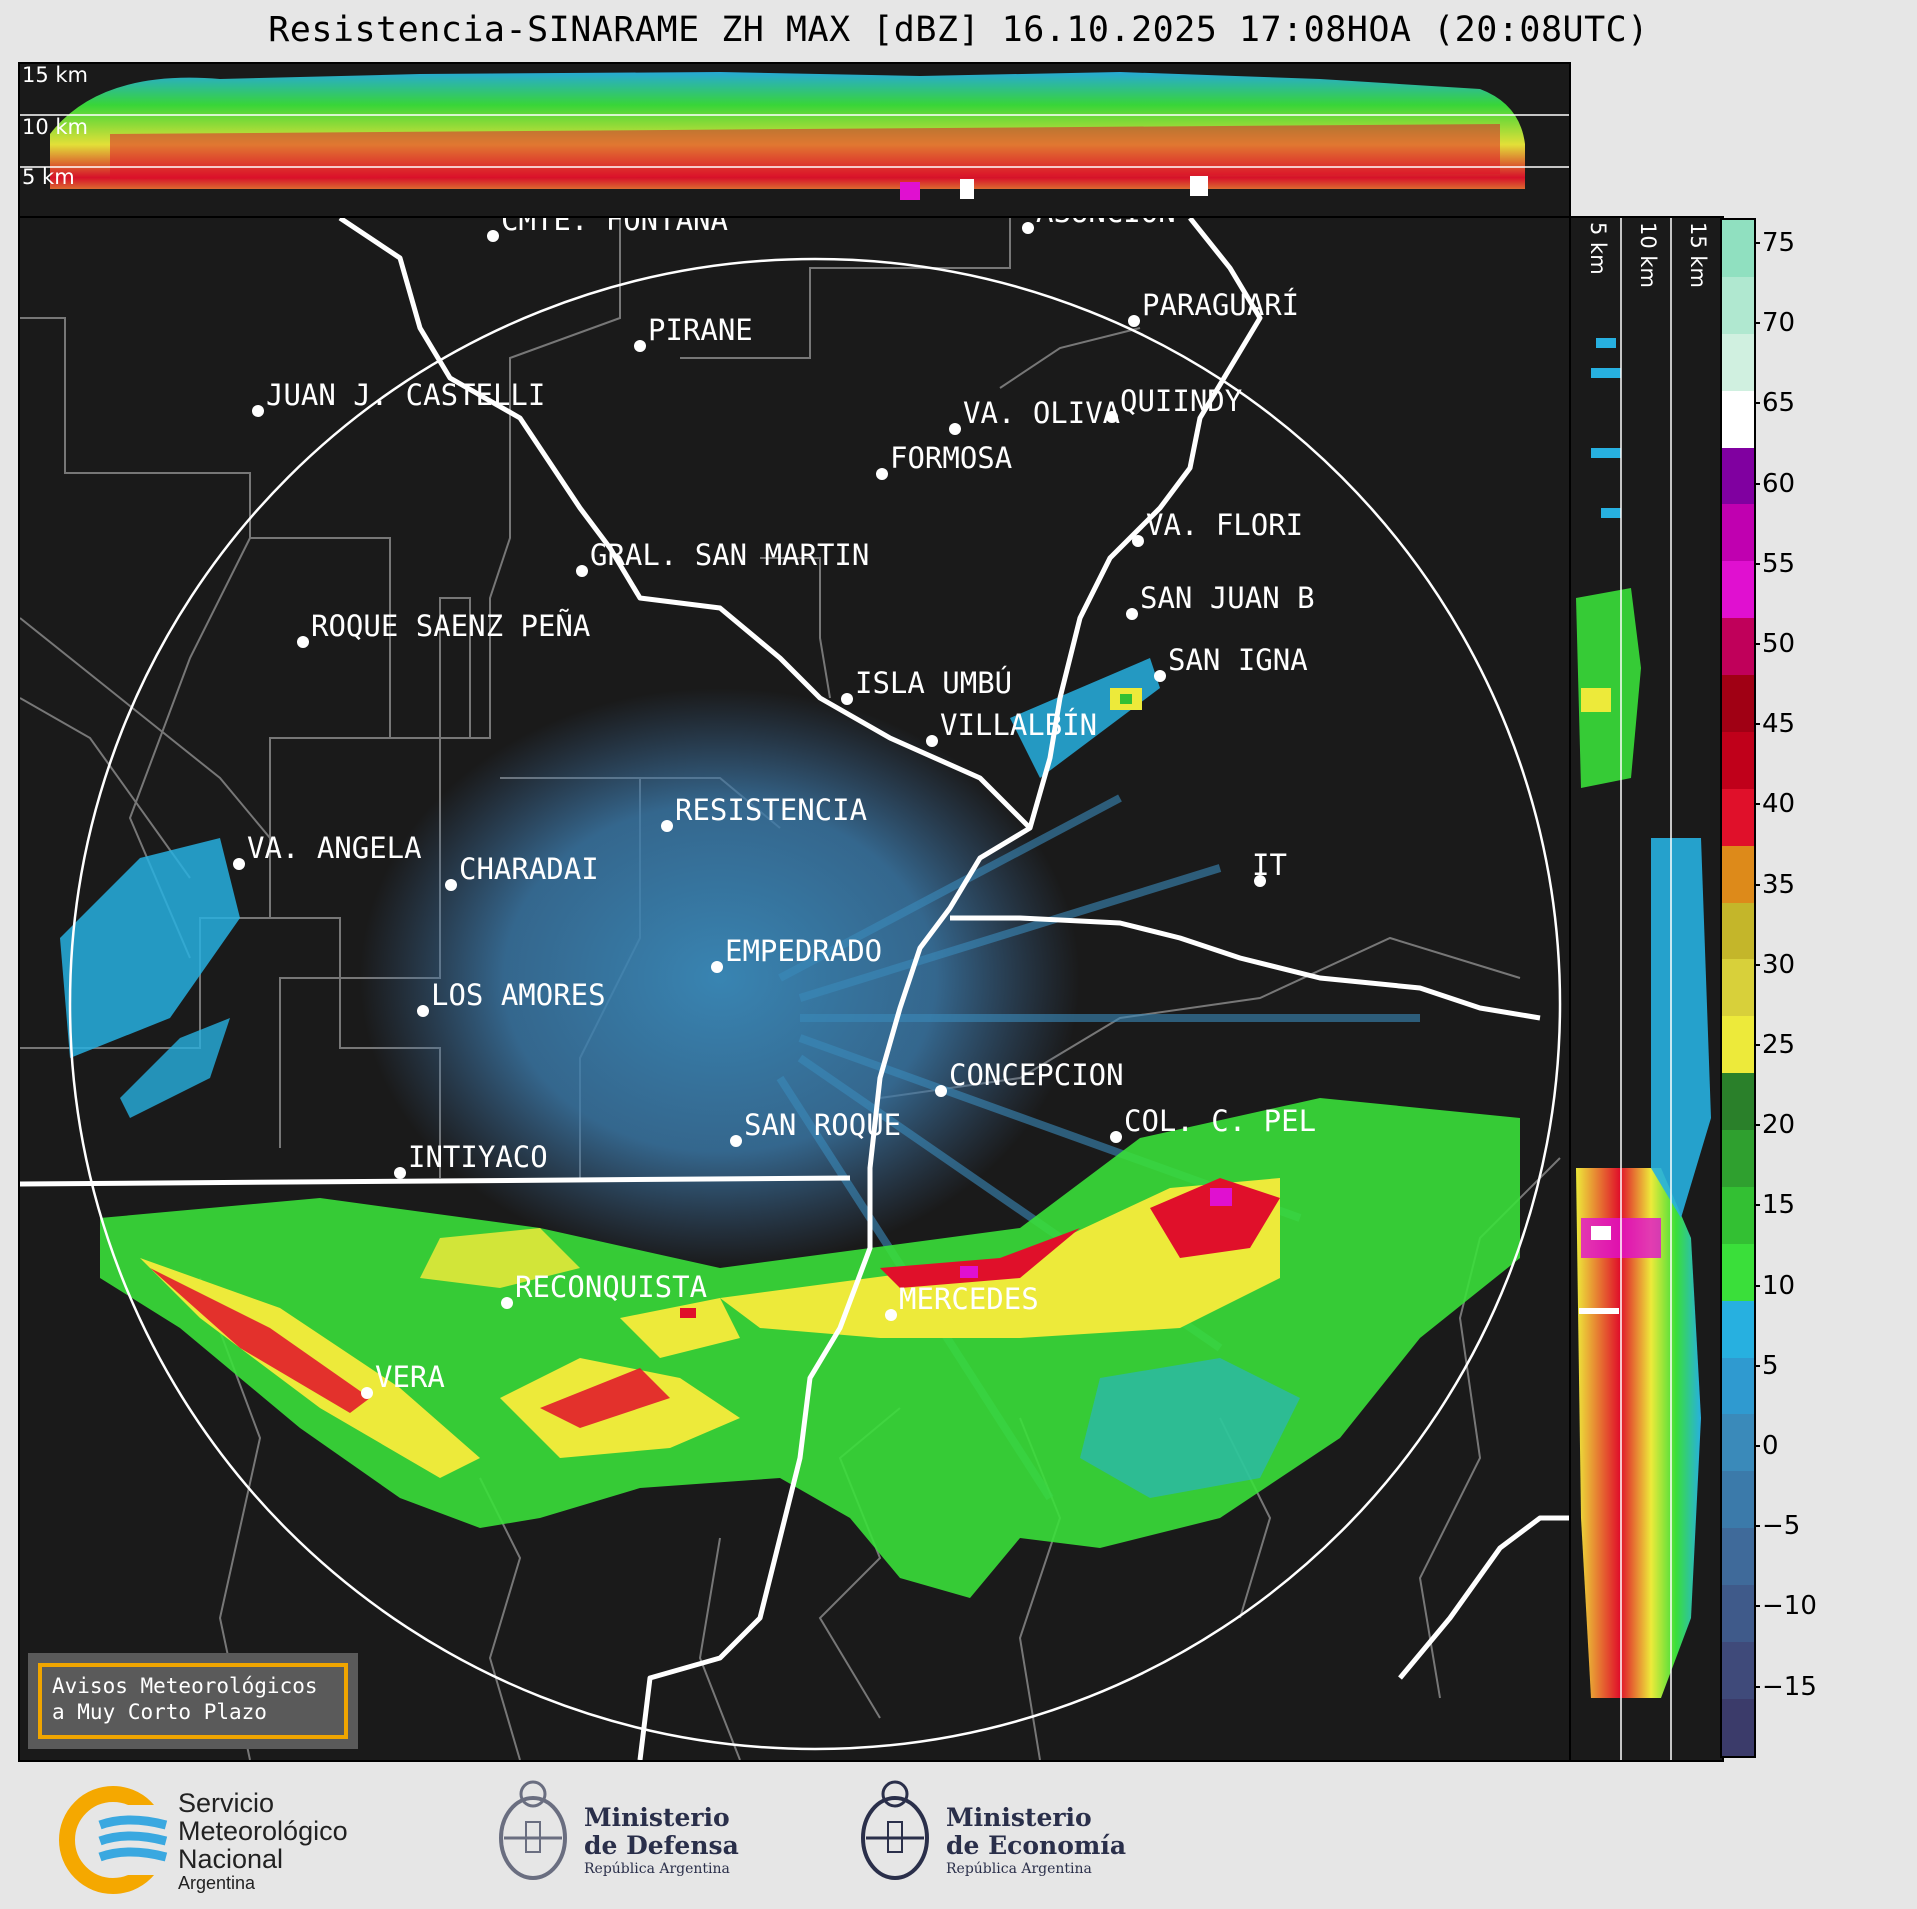 The image size is (1917, 1909). What do you see at coordinates (1766, 1446) in the screenshot?
I see `colorbar-tick-label: 0` at bounding box center [1766, 1446].